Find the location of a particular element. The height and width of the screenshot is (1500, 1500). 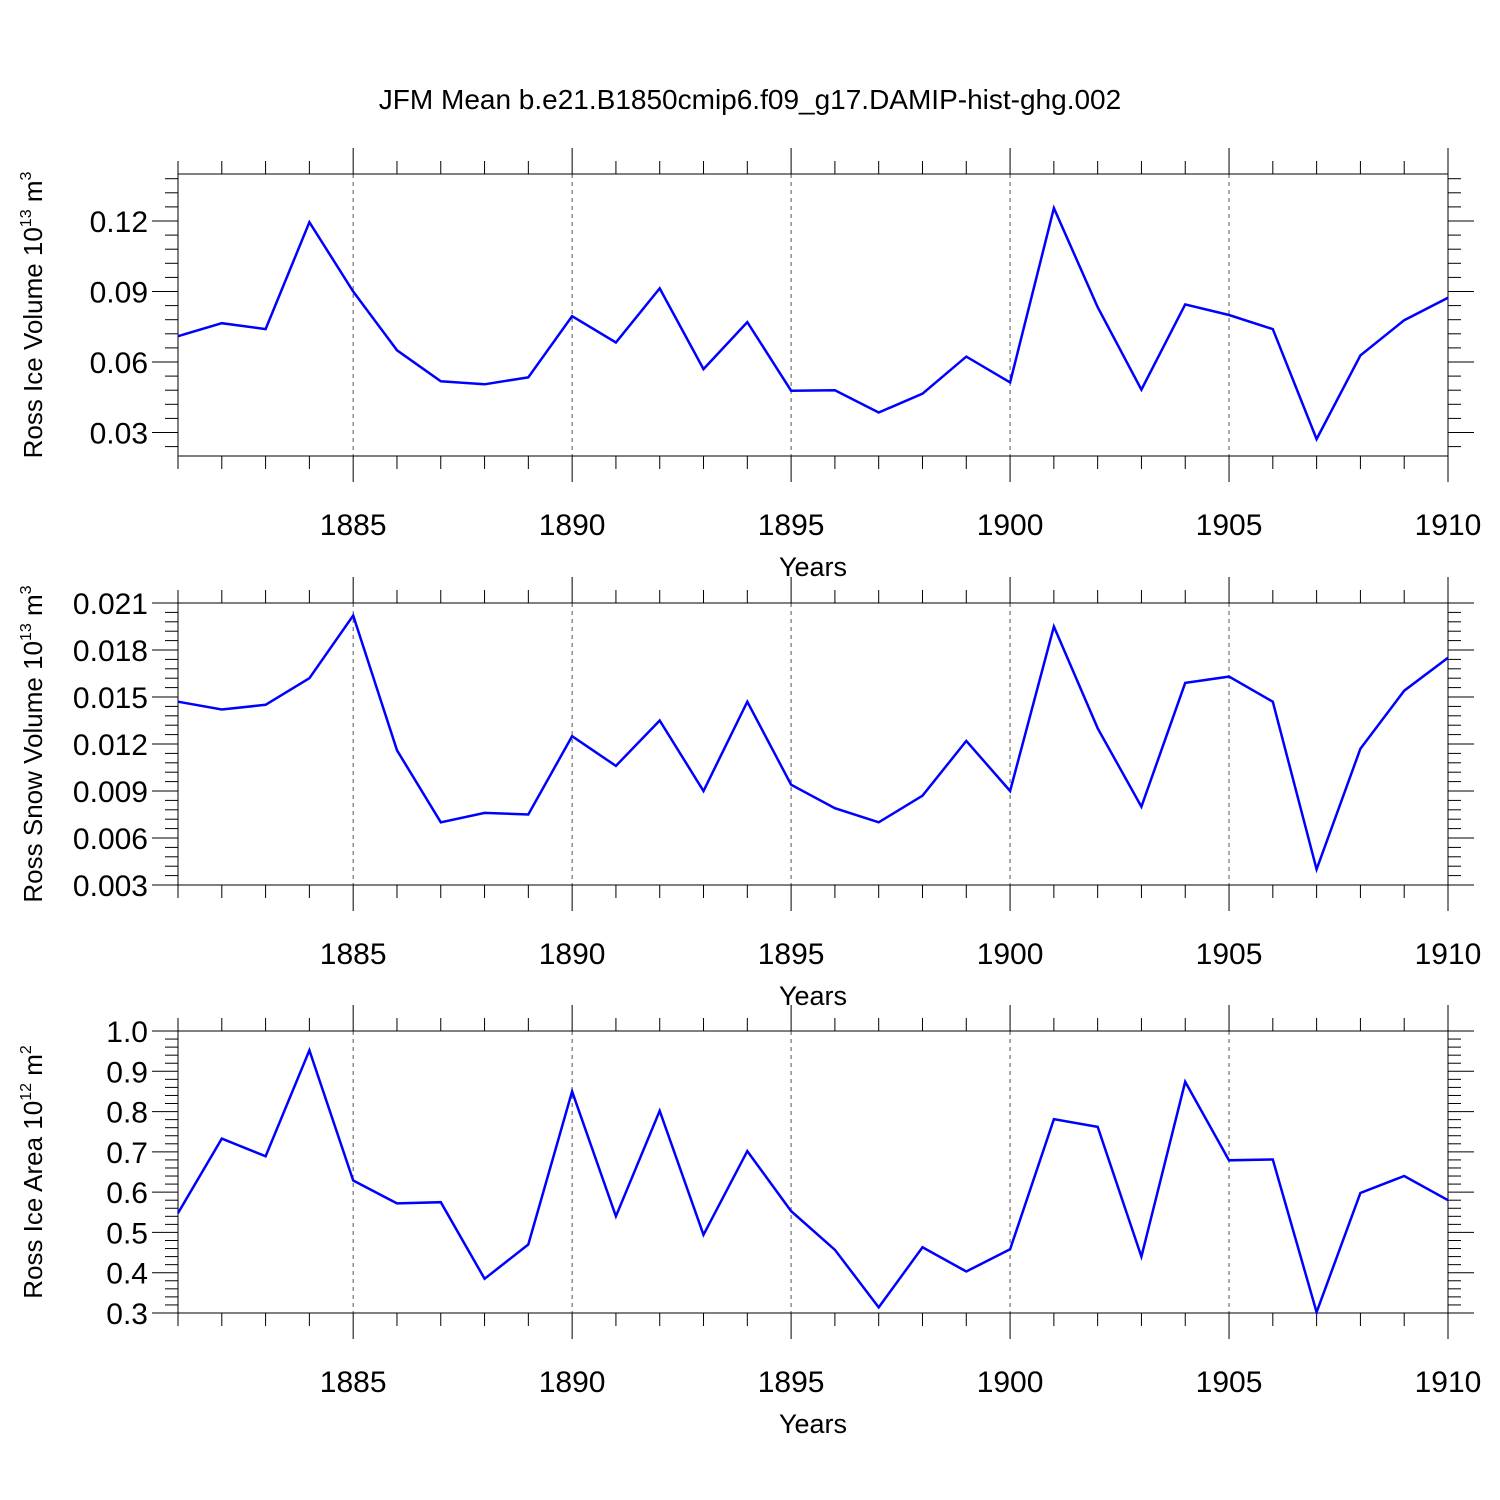

y-tick-label: 0.7 is located at coordinates (127, 1153).